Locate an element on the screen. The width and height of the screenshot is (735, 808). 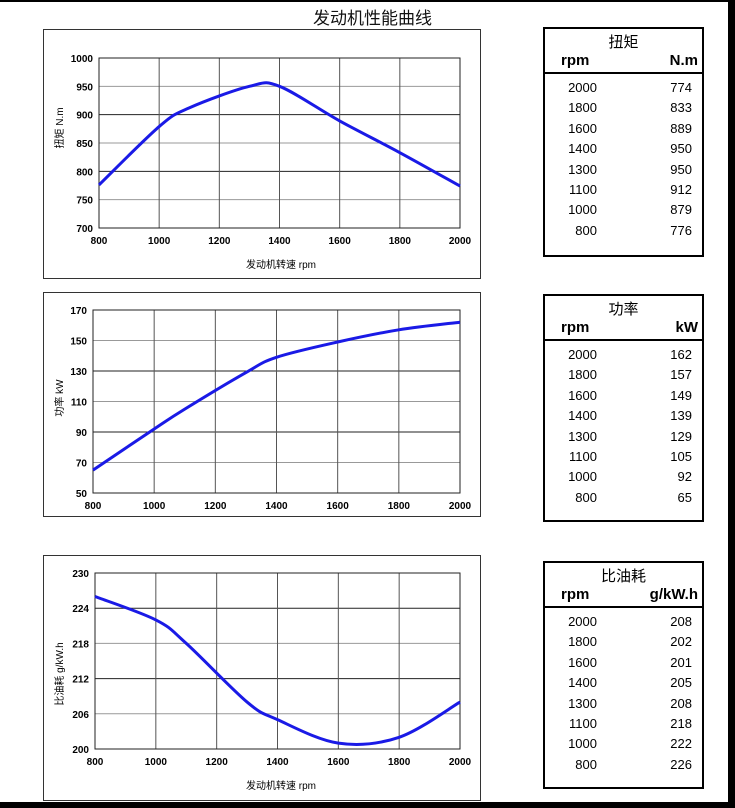
table-row: 1100 218 is located at coordinates (623, 724).